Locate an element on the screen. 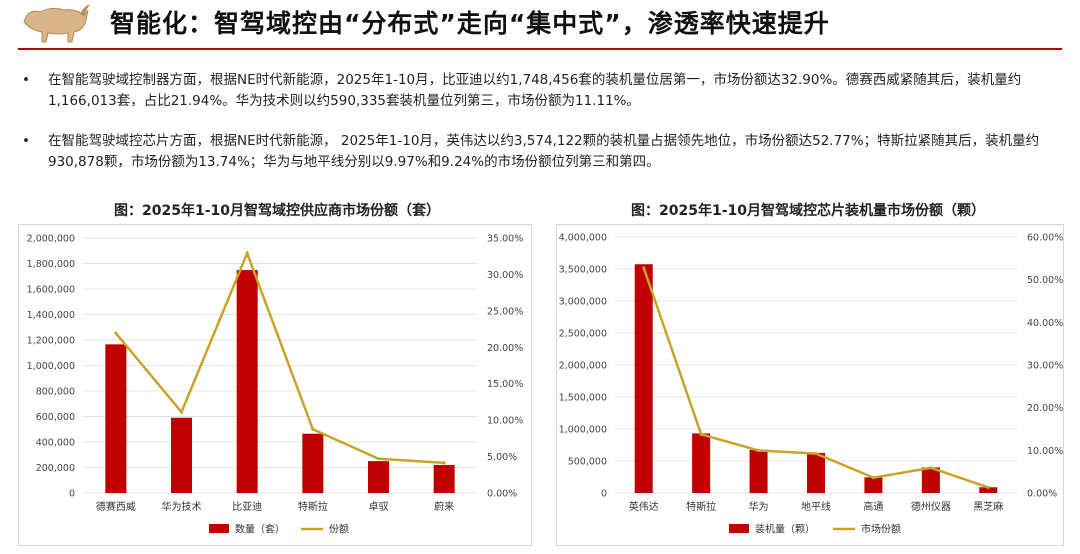  y-tick-label: 800,000 is located at coordinates (55, 392).